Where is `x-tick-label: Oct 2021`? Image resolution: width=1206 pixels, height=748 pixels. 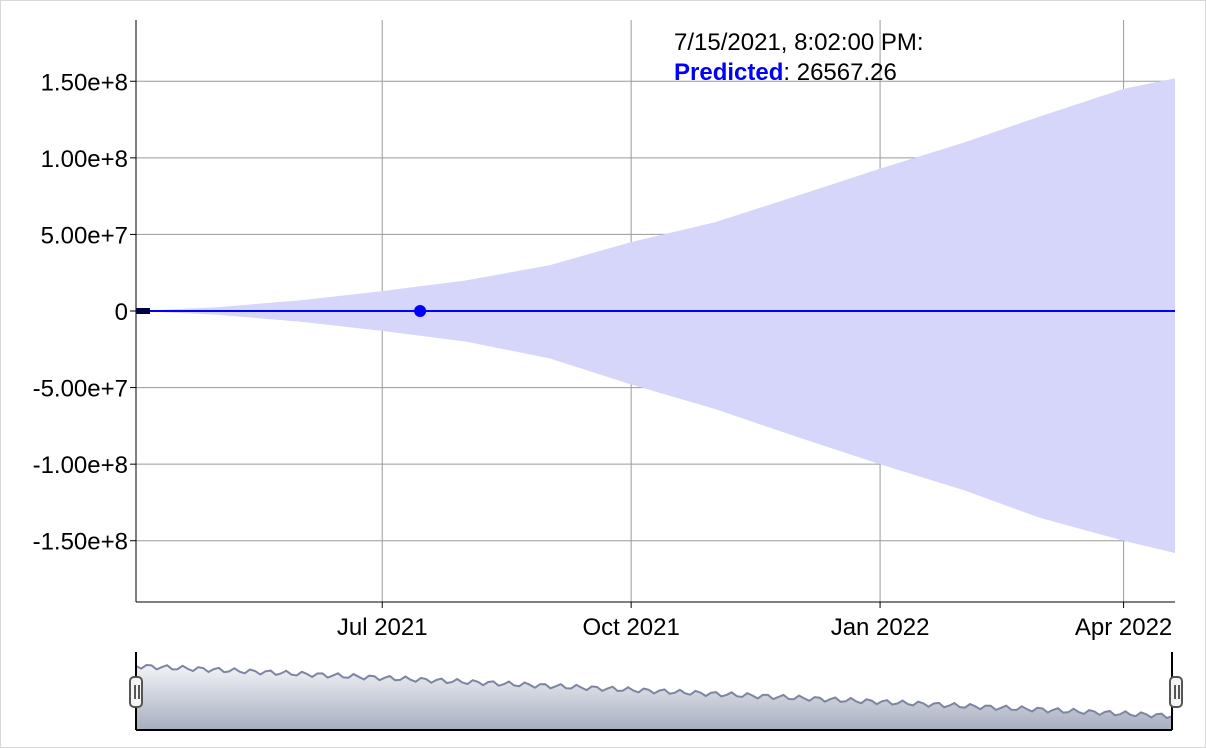 x-tick-label: Oct 2021 is located at coordinates (630, 627).